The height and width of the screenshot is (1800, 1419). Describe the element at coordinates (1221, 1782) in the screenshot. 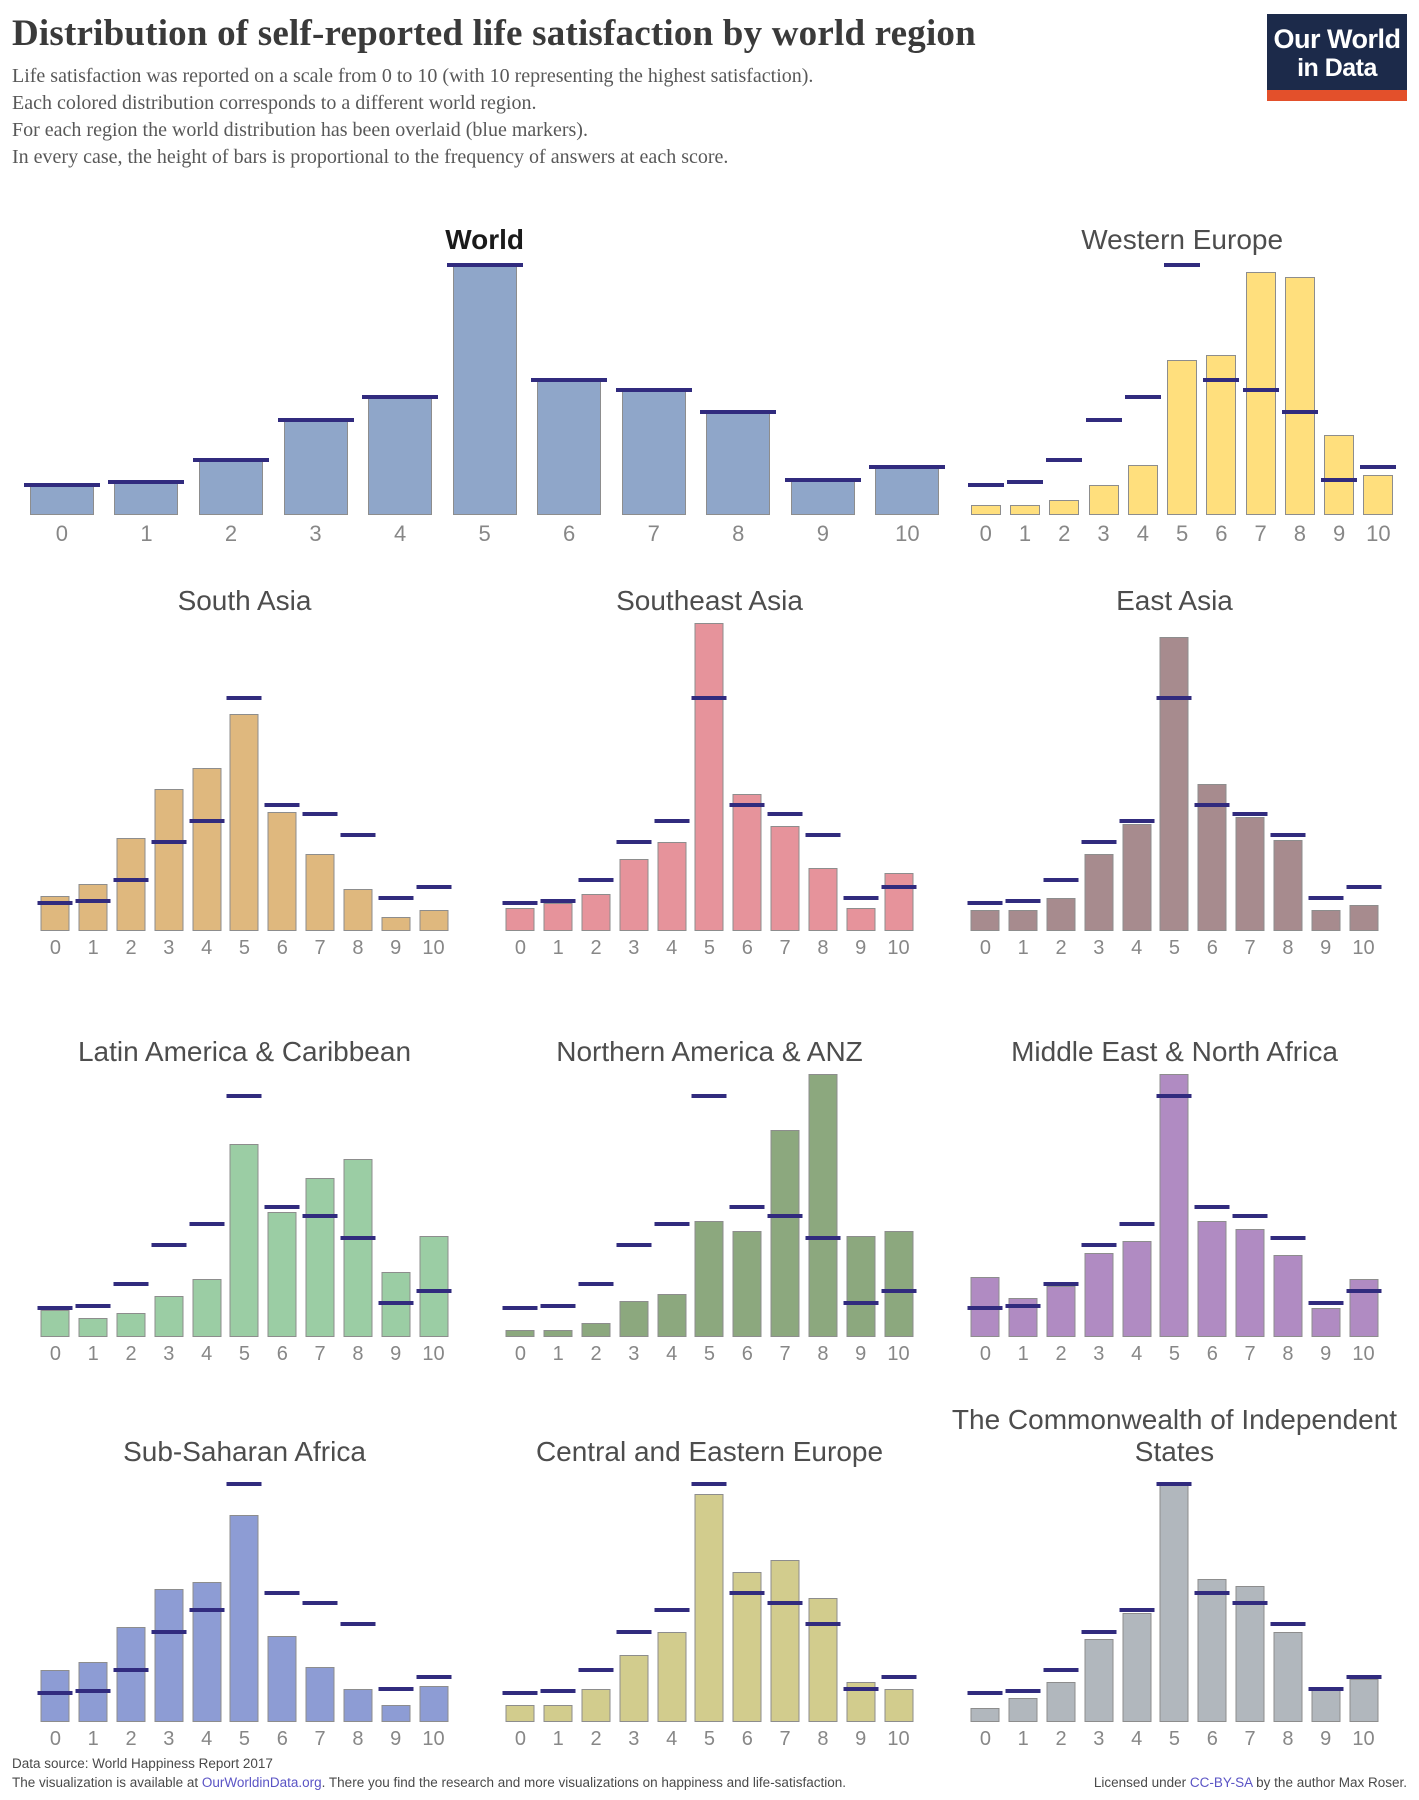

I see `license-link: CC-BY-SA` at that location.